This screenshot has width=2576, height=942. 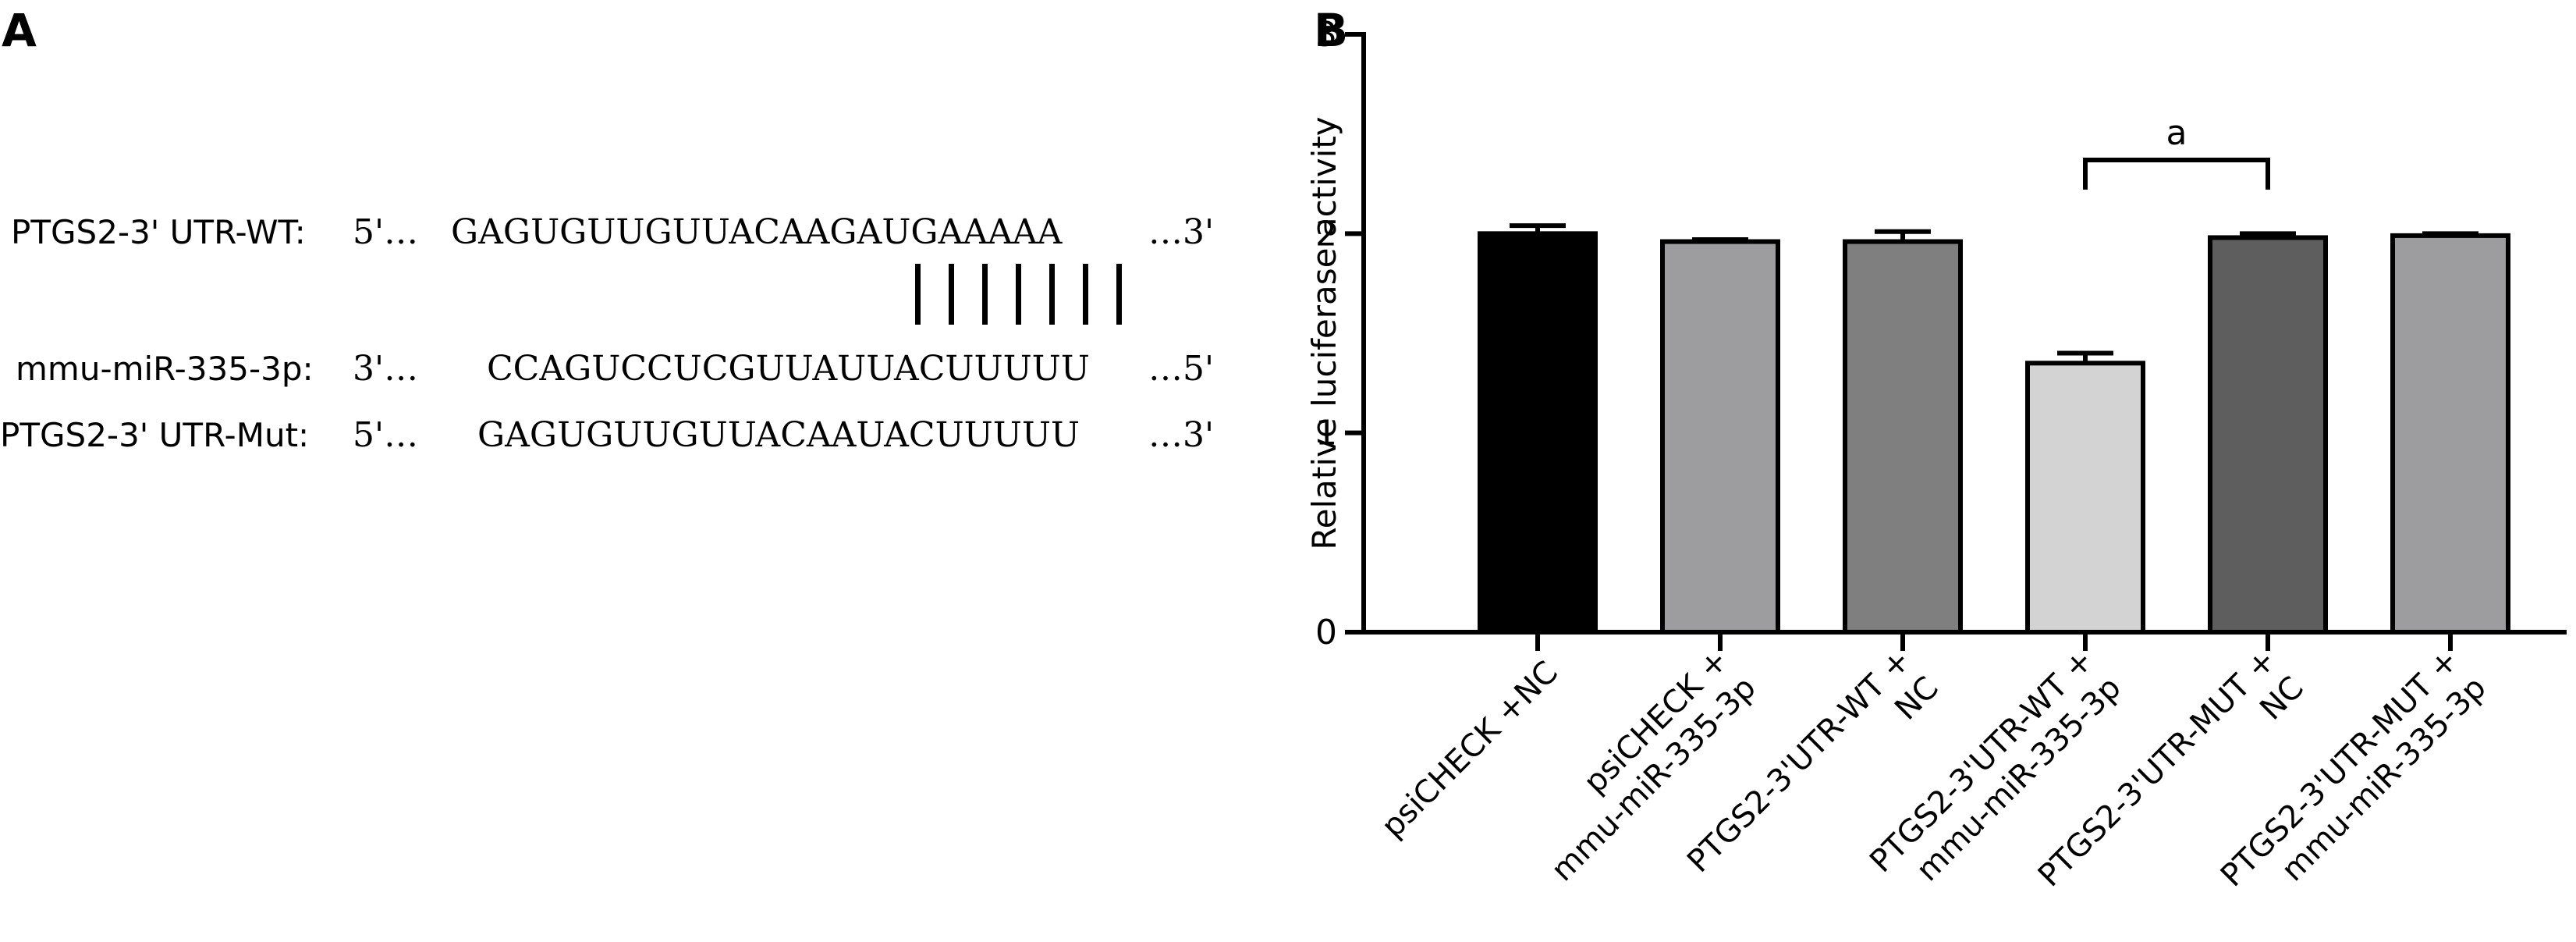 I want to click on significance-bracket, so click(x=2176, y=174).